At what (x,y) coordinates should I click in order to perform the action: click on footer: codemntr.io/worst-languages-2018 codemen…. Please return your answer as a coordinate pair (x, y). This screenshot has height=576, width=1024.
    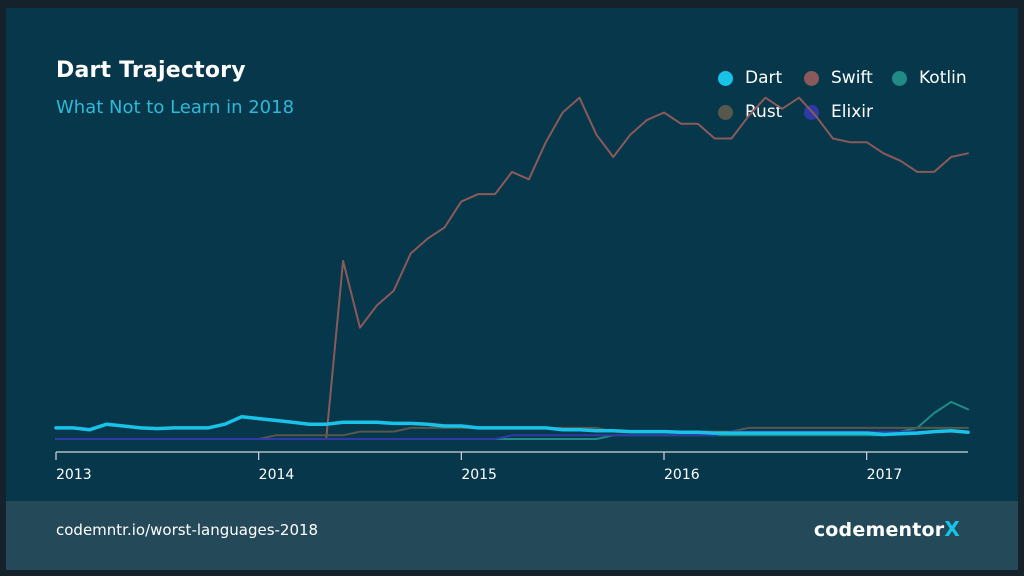
    Looking at the image, I should click on (512, 535).